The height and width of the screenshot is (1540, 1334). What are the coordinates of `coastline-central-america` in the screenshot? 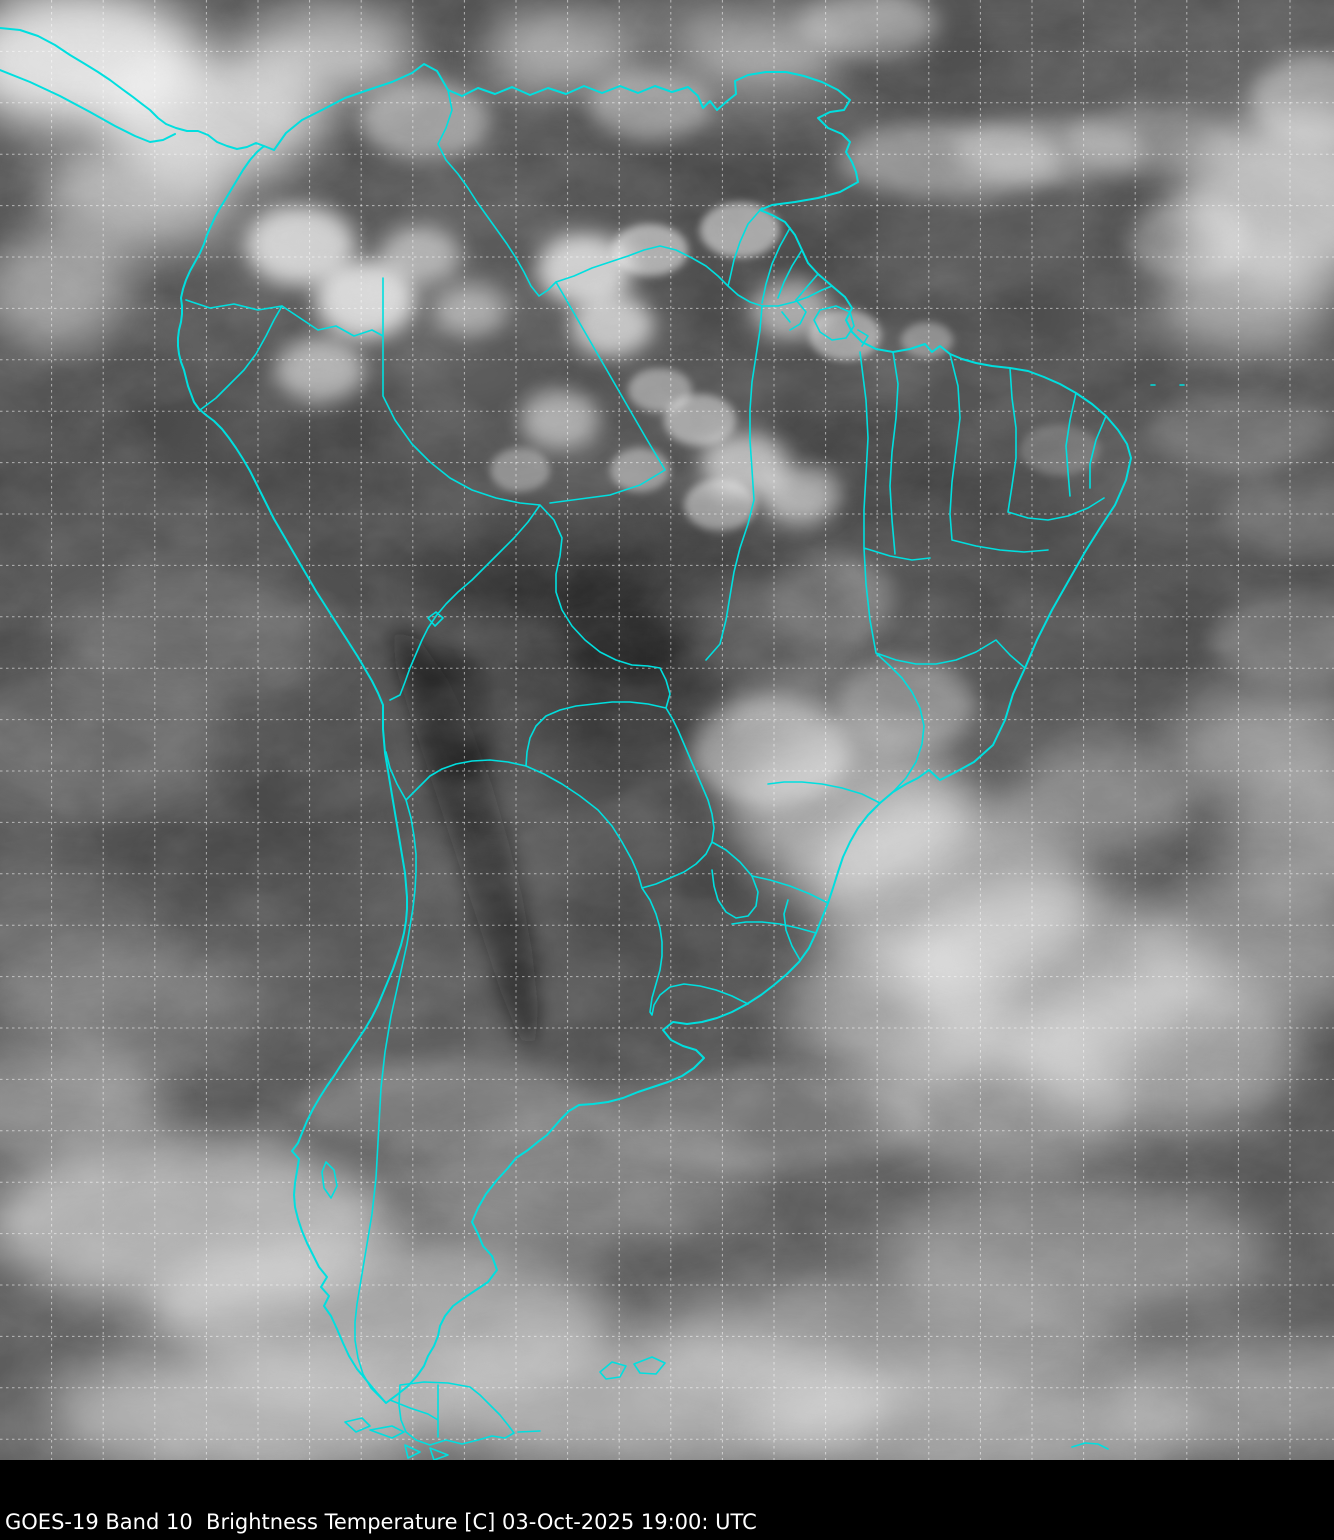 It's located at (132, 88).